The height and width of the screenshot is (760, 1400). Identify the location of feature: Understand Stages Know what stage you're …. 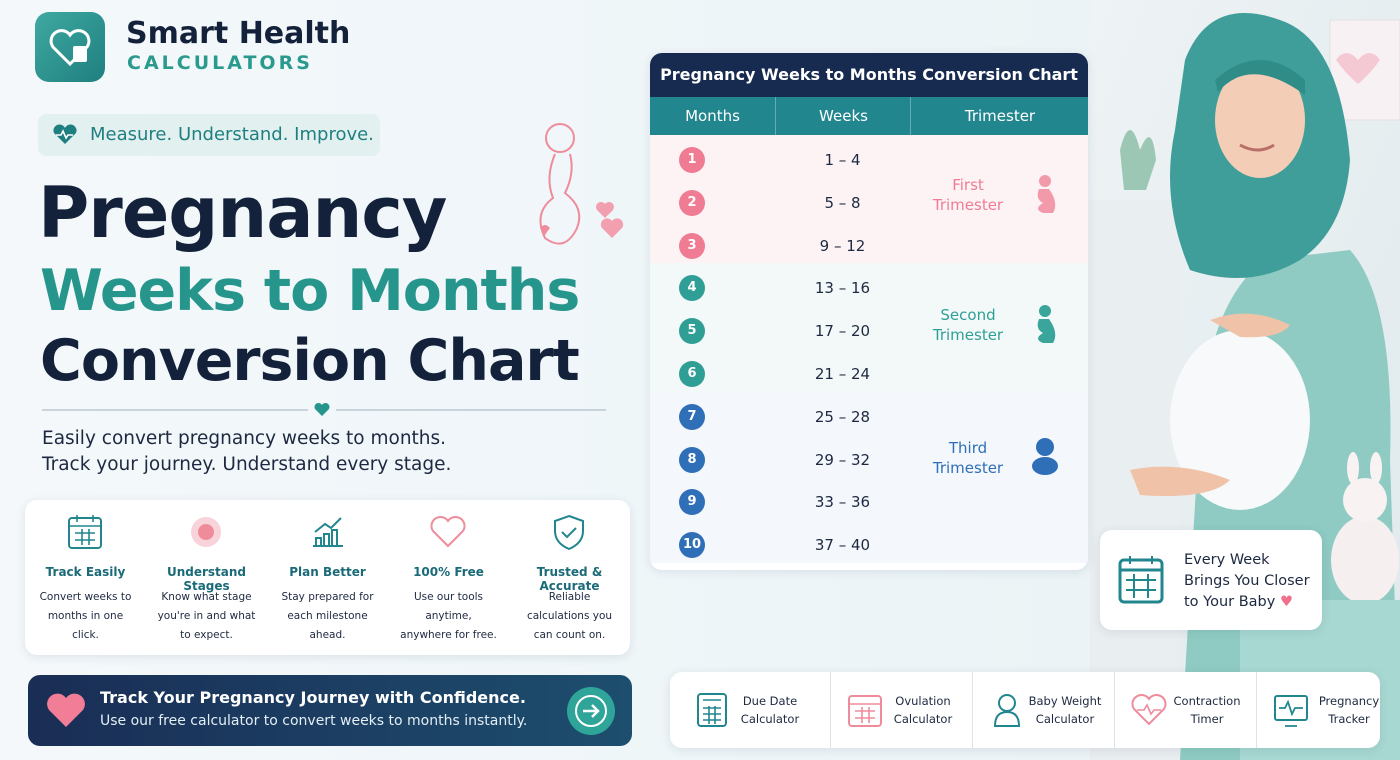
(206, 577).